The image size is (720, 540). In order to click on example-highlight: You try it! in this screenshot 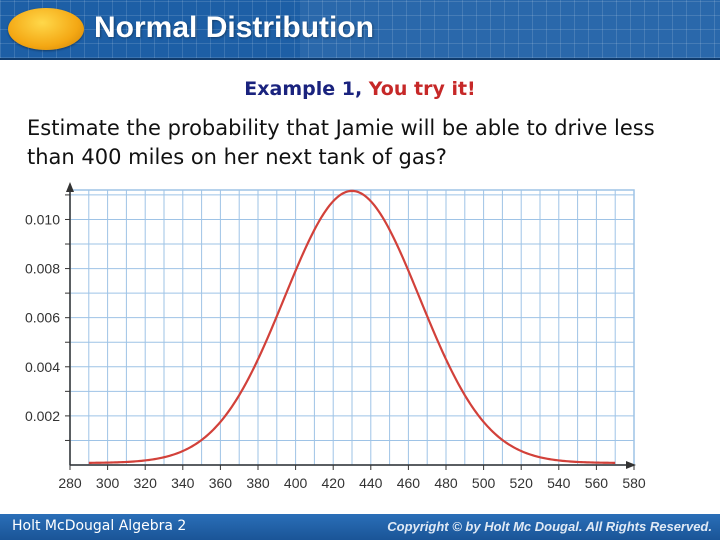, I will do `click(422, 89)`.